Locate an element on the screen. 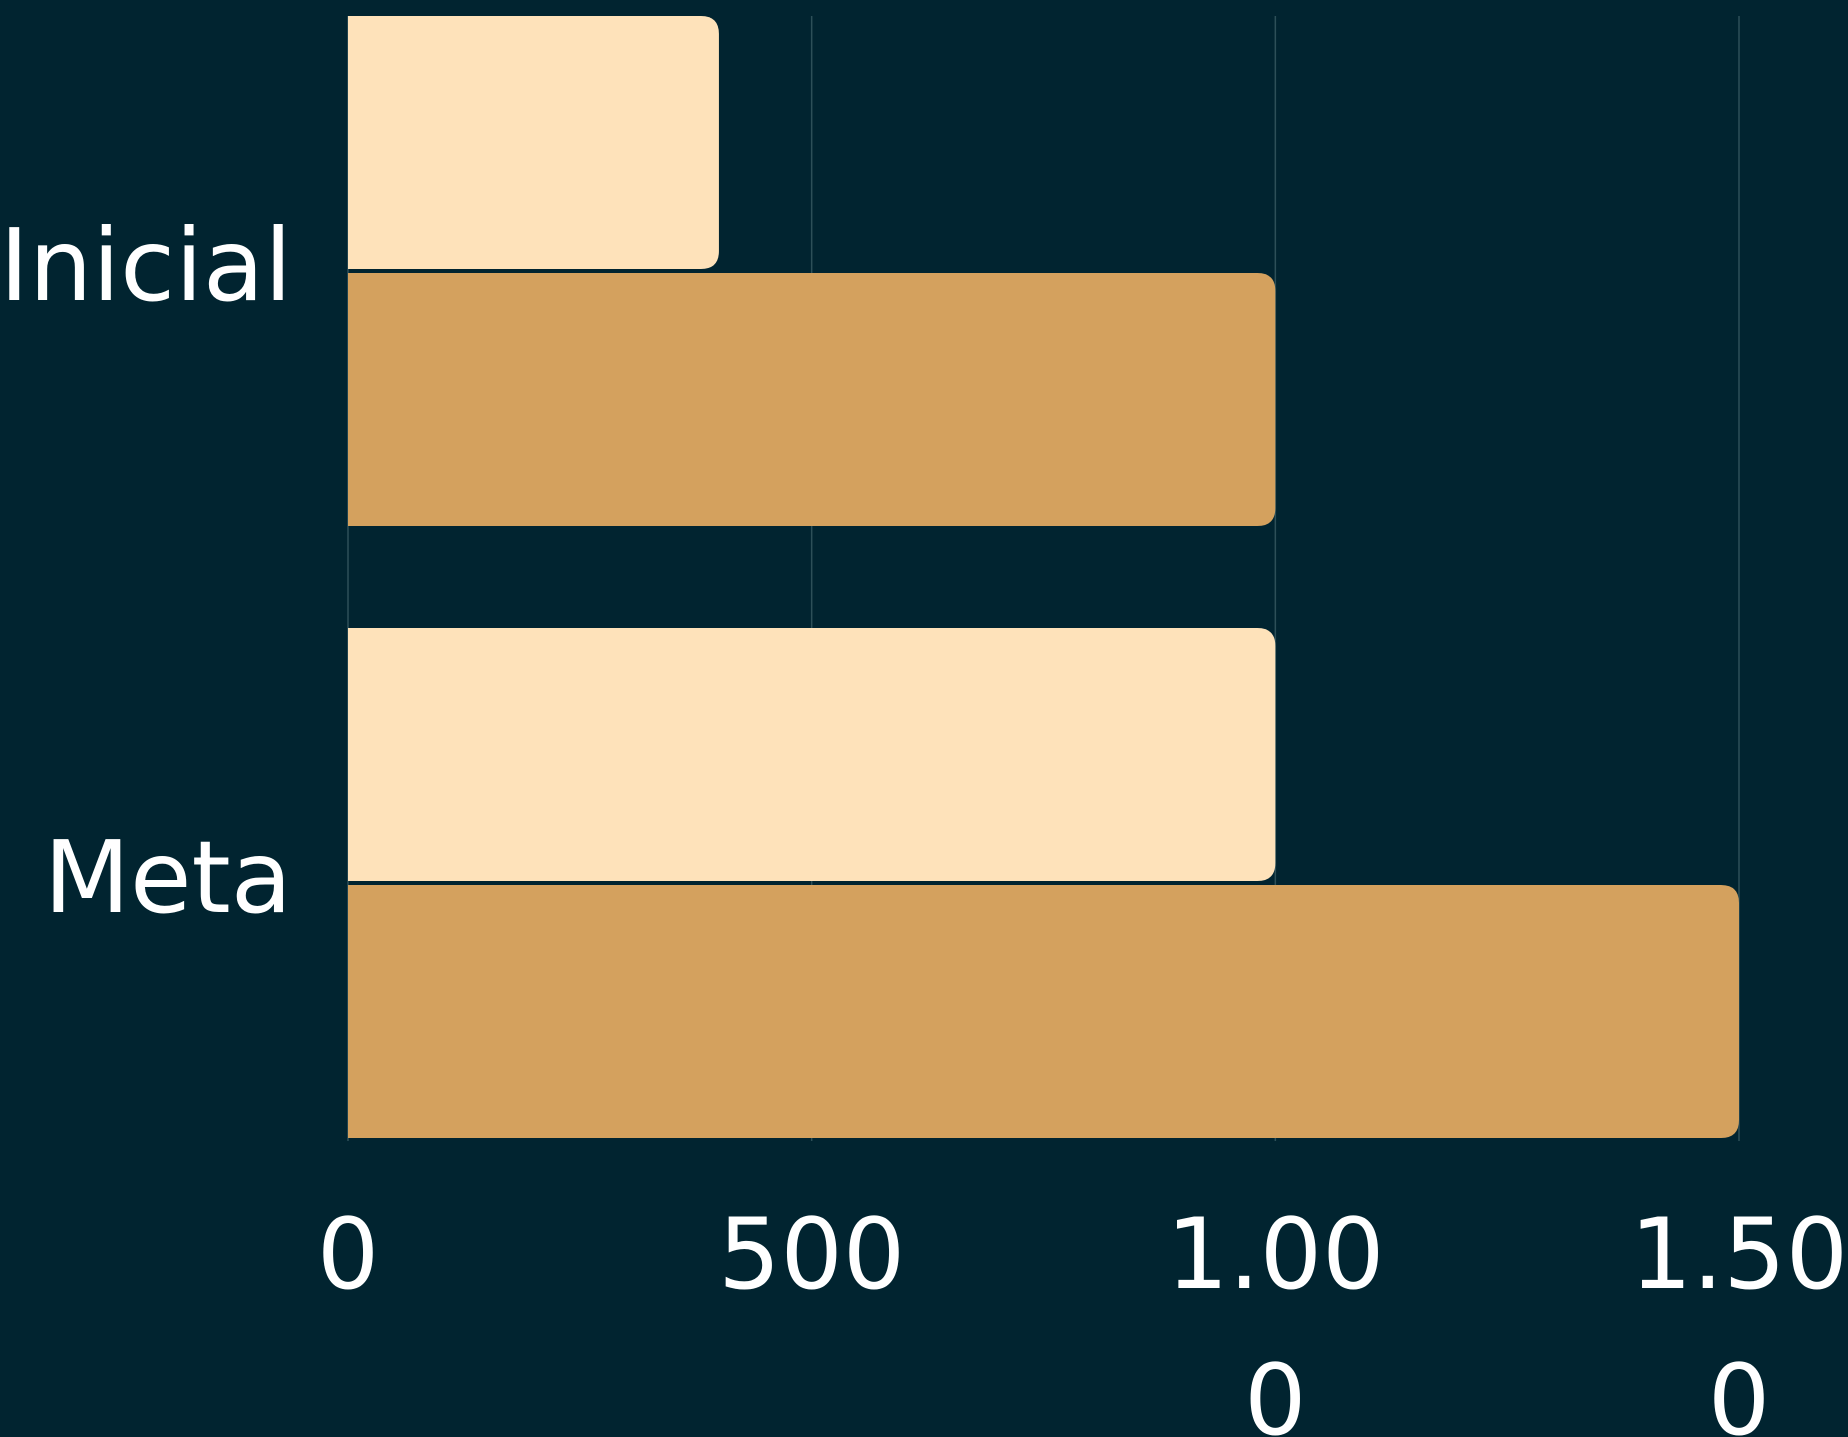 The width and height of the screenshot is (1848, 1437). category-label-meta: Meta is located at coordinates (168, 877).